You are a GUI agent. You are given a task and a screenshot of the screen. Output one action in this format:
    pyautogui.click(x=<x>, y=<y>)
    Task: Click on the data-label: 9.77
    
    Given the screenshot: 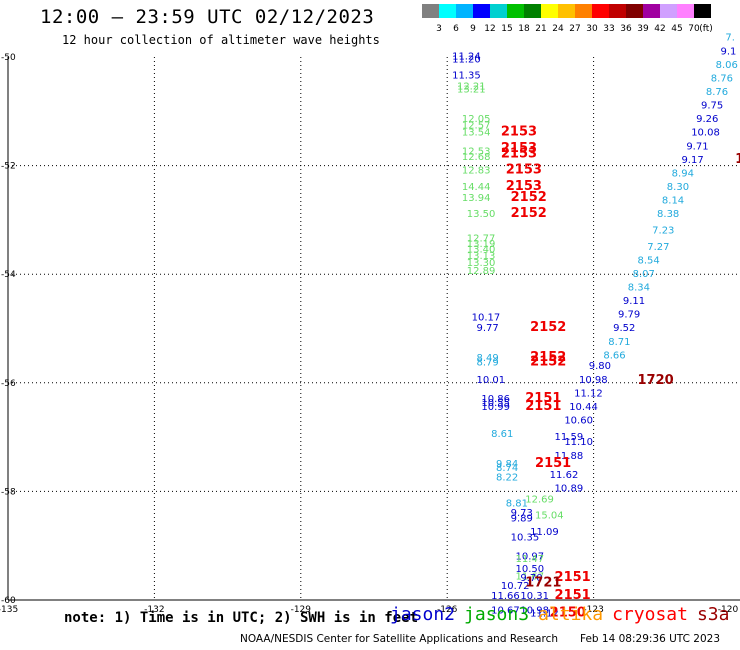 What is the action you would take?
    pyautogui.click(x=487, y=328)
    